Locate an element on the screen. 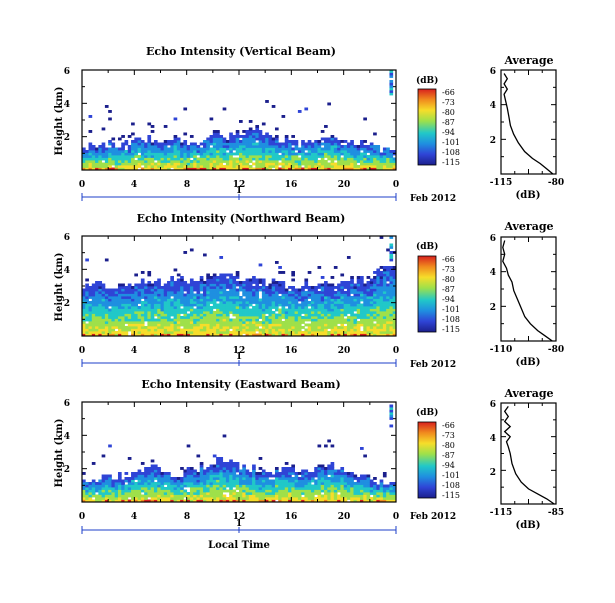  colorbar-unit: (dB) is located at coordinates (427, 412).